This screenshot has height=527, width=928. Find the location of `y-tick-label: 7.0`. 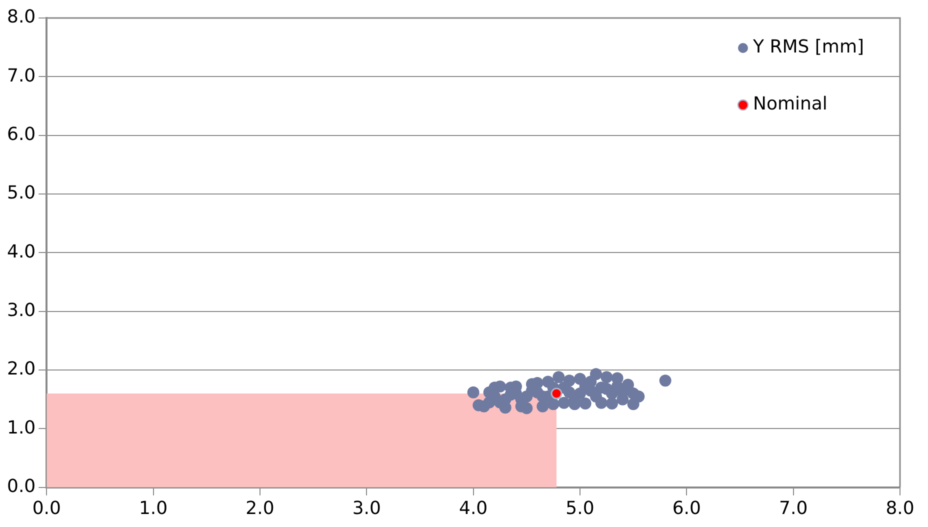

y-tick-label: 7.0 is located at coordinates (21, 75).